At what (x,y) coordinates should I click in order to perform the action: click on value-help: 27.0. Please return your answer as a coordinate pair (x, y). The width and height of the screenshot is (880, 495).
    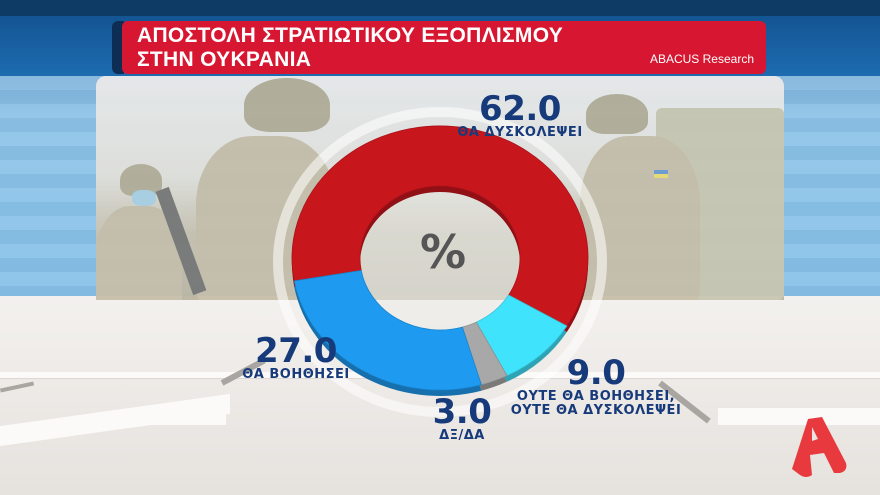
    Looking at the image, I should click on (296, 351).